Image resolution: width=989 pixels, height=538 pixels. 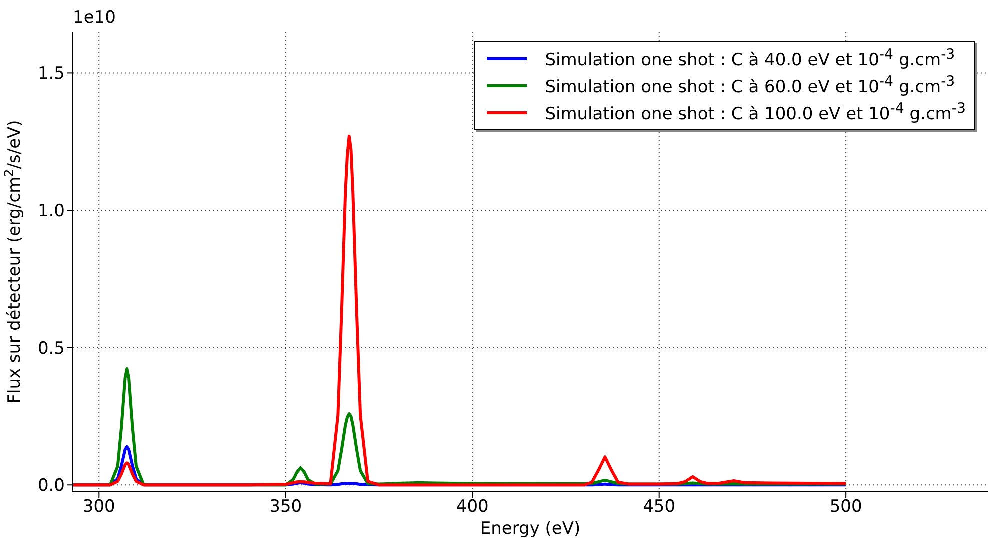 I want to click on y-tick-label: 0.0, so click(x=51, y=486).